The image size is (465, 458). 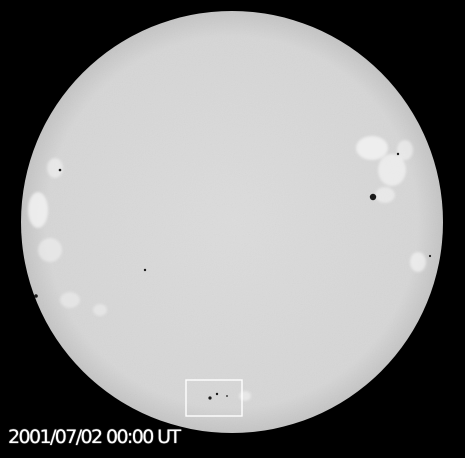 I want to click on timestamp-label: 2001/07/02 00:00 UT, so click(x=94, y=437).